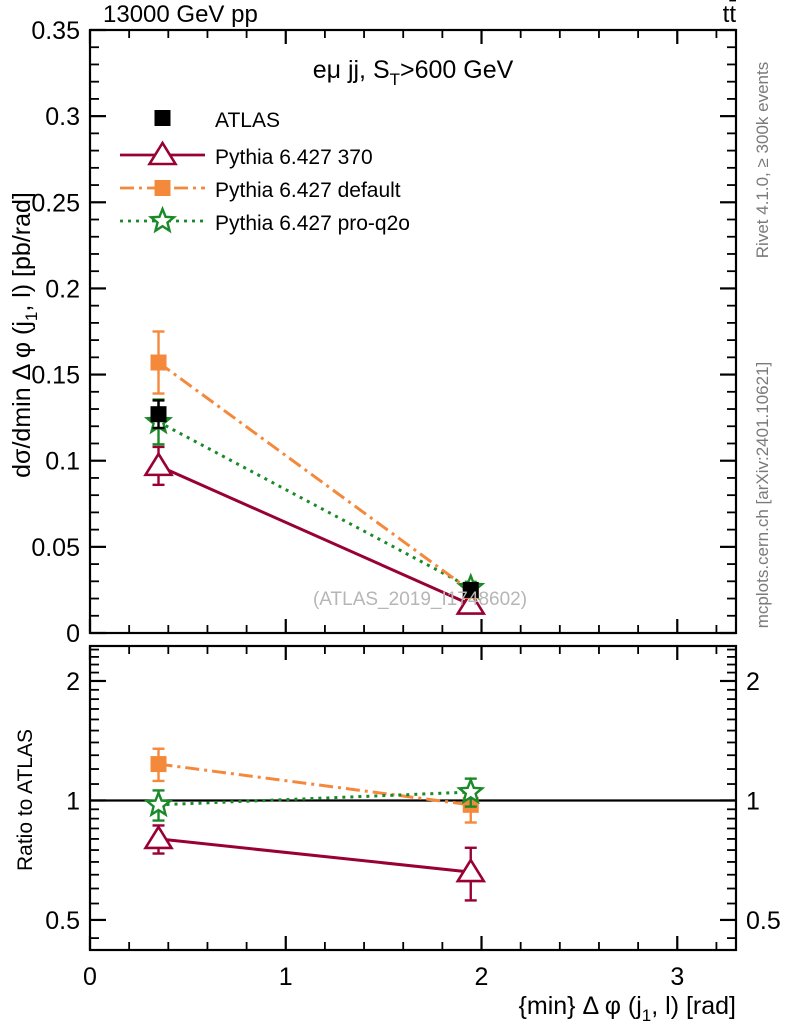  I want to click on legend-entry: Pythia 6.427 pro-q2o, so click(265, 220).